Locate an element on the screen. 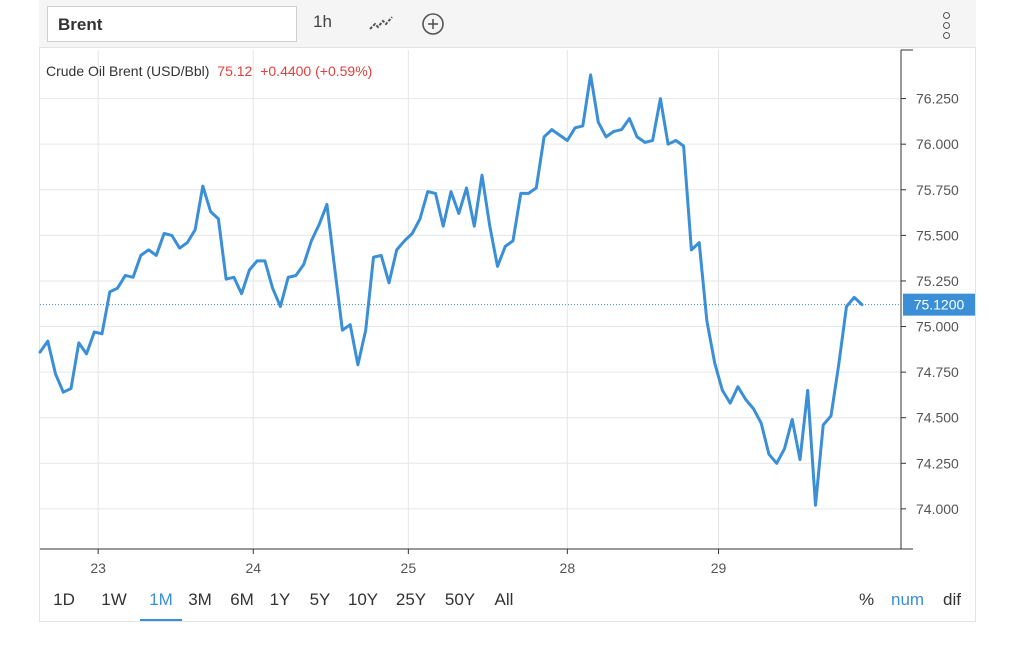 Image resolution: width=1010 pixels, height=647 pixels. y-tick-label: 74.500 is located at coordinates (937, 418).